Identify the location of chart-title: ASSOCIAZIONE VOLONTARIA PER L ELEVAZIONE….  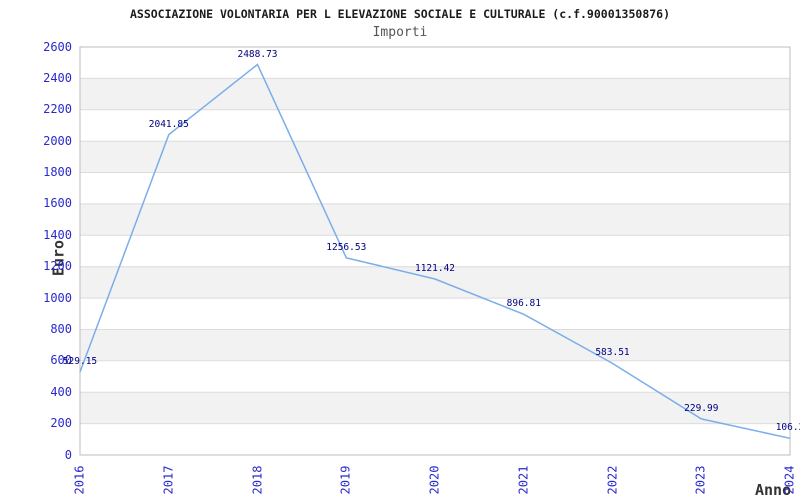
(400, 14).